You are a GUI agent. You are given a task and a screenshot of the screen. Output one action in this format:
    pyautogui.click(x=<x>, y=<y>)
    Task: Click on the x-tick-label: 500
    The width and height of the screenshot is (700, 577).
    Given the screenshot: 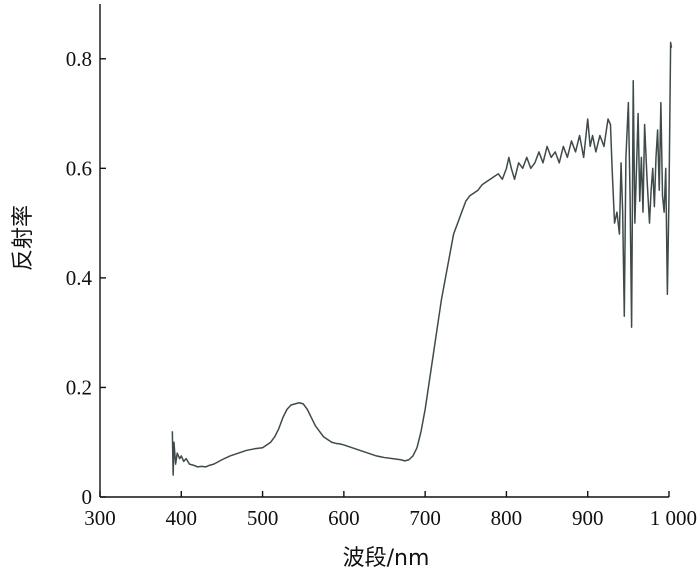 What is the action you would take?
    pyautogui.click(x=263, y=518)
    